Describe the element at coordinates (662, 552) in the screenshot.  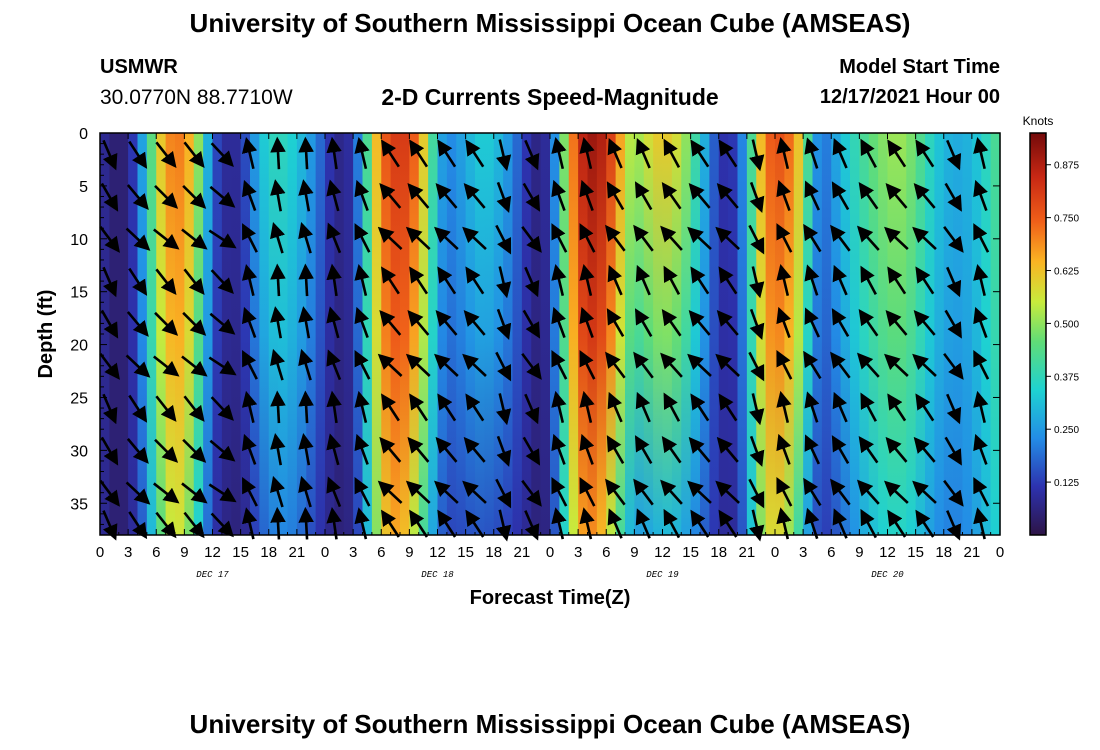
I see `x-tick-label: 12` at that location.